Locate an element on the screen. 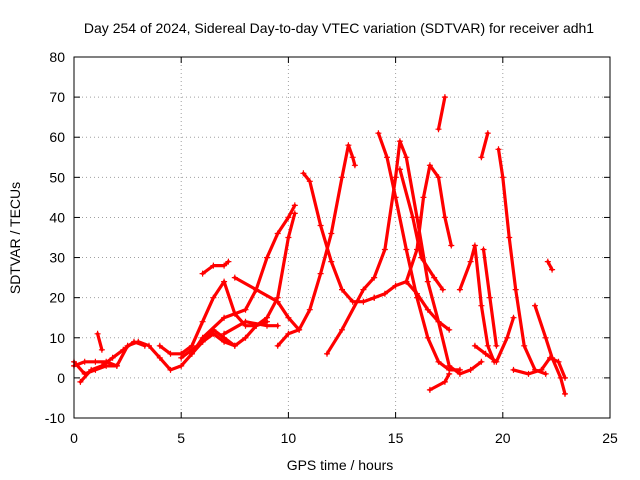  y-tick-label: 50 is located at coordinates (57, 177).